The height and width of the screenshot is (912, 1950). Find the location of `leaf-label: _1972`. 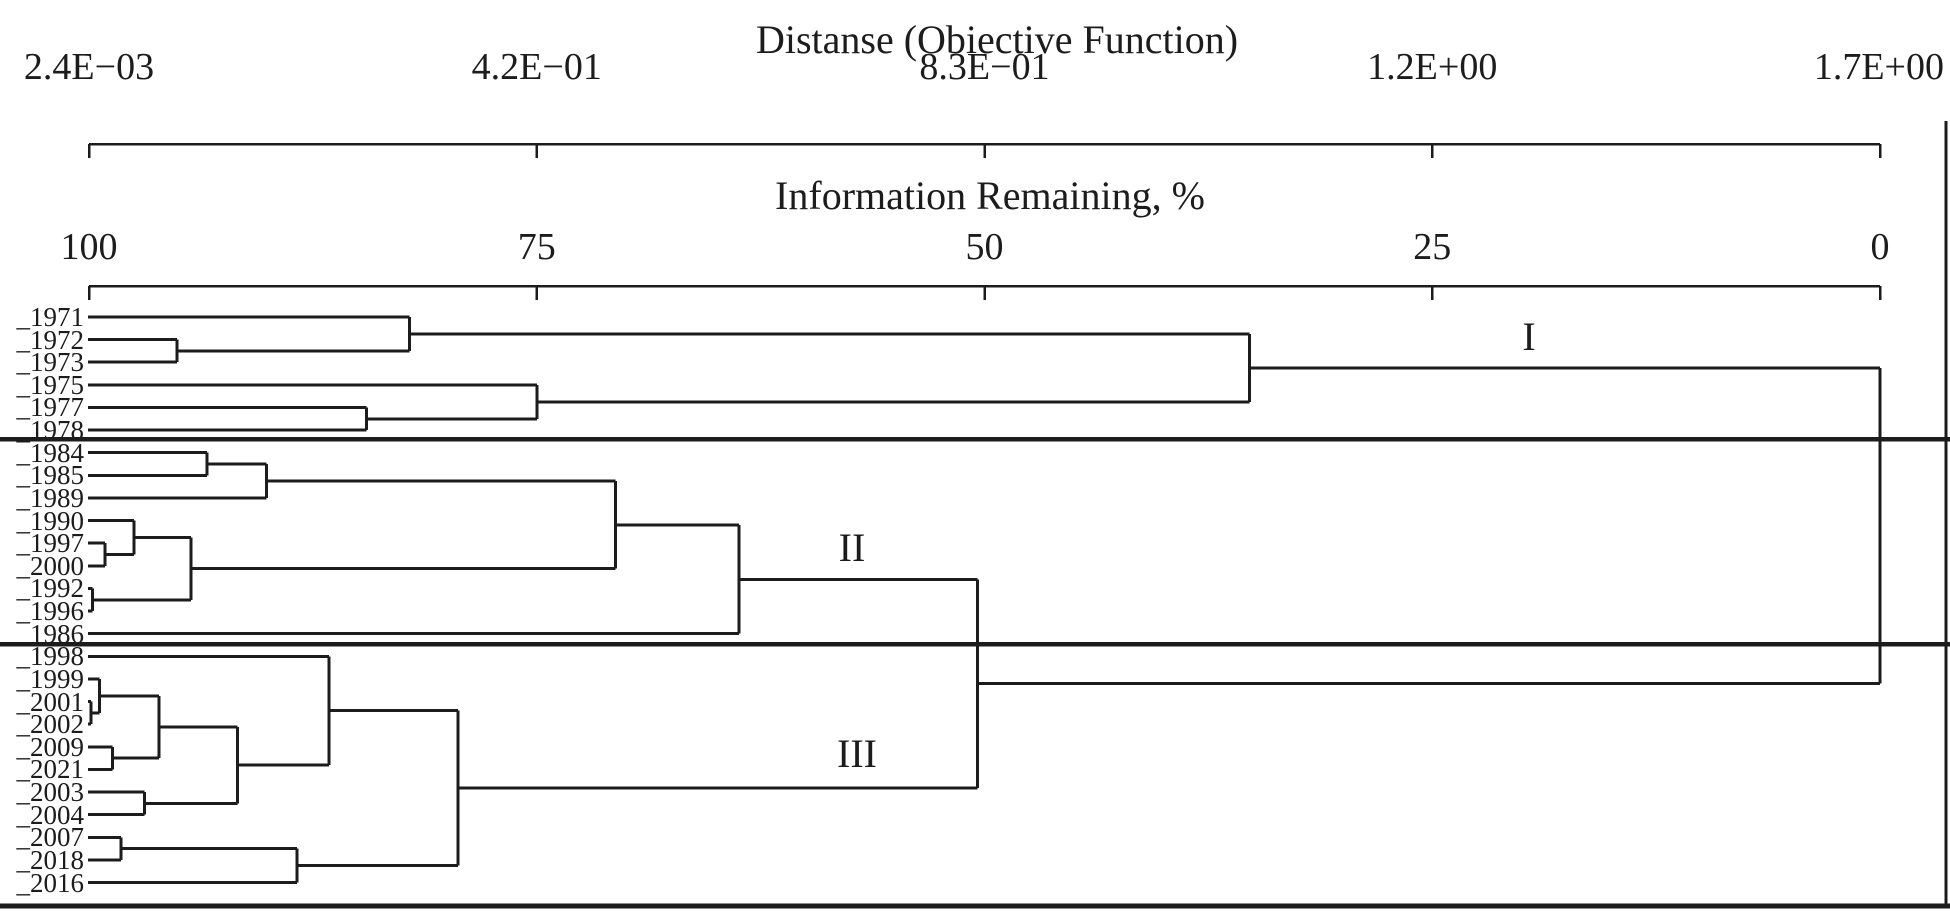

leaf-label: _1972 is located at coordinates (50, 340).